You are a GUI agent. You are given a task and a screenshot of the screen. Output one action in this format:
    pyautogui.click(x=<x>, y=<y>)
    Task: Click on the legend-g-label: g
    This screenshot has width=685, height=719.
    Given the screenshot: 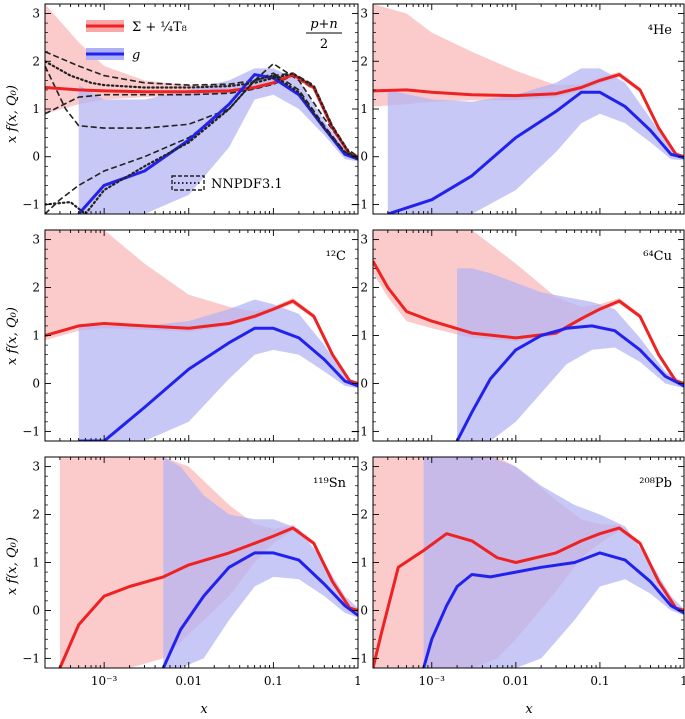 What is the action you would take?
    pyautogui.click(x=136, y=55)
    